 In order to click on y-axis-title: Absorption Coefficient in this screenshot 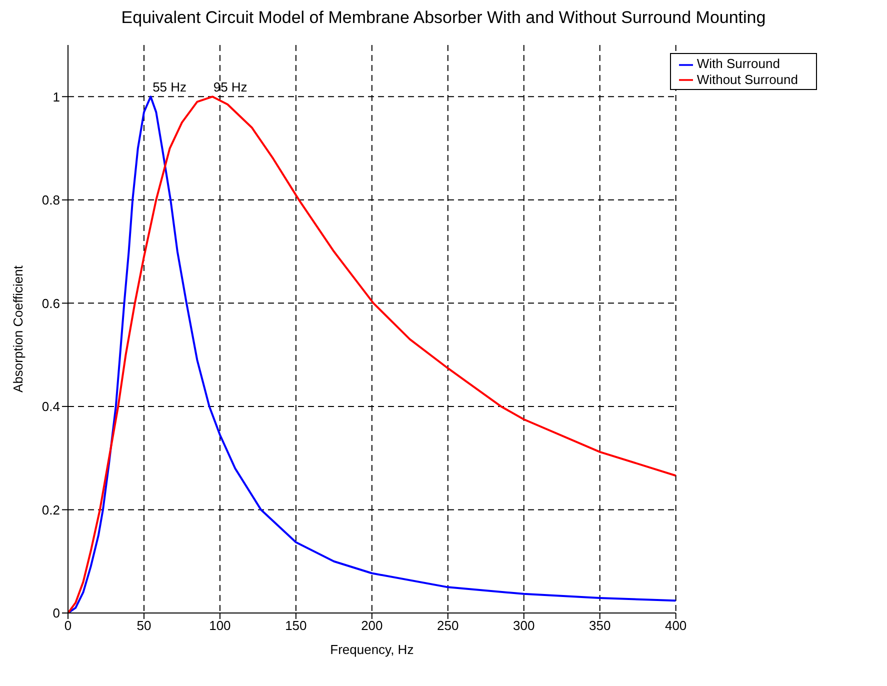, I will do `click(18, 328)`.